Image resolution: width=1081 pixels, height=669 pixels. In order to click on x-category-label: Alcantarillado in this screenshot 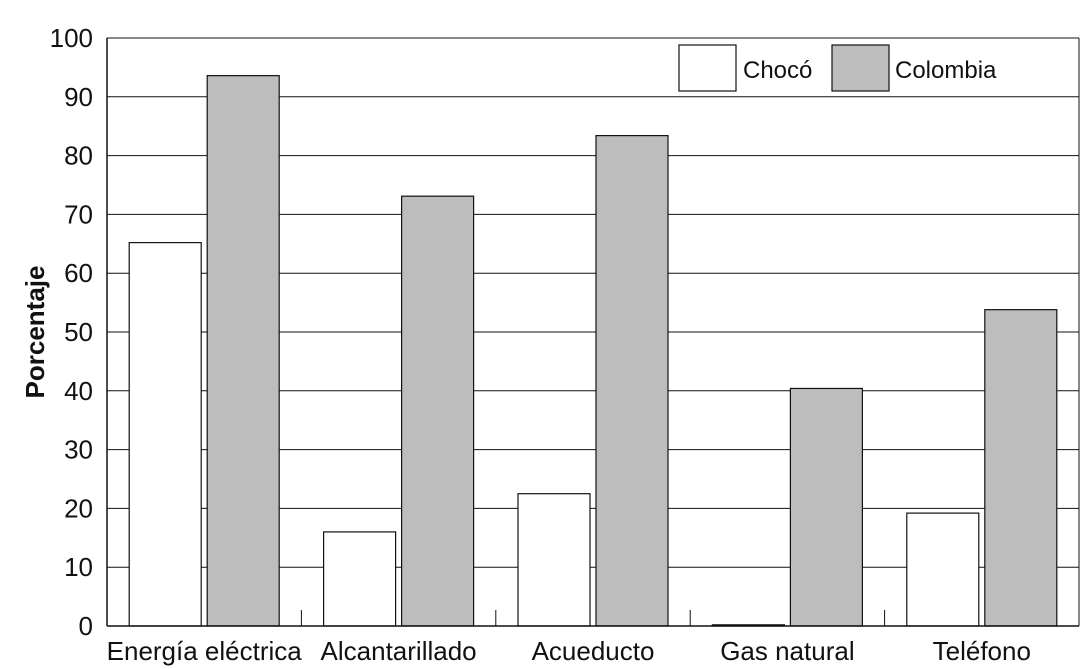, I will do `click(399, 651)`.